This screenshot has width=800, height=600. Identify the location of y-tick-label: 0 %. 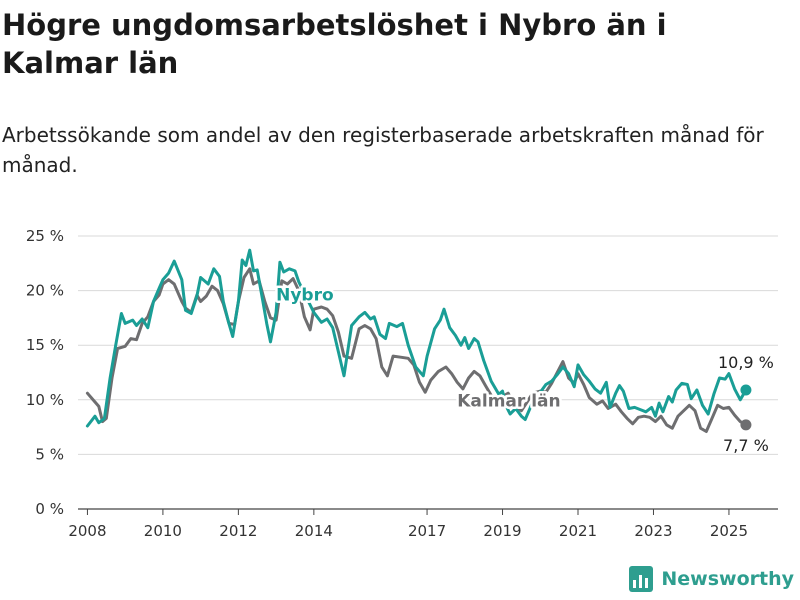
(49, 509).